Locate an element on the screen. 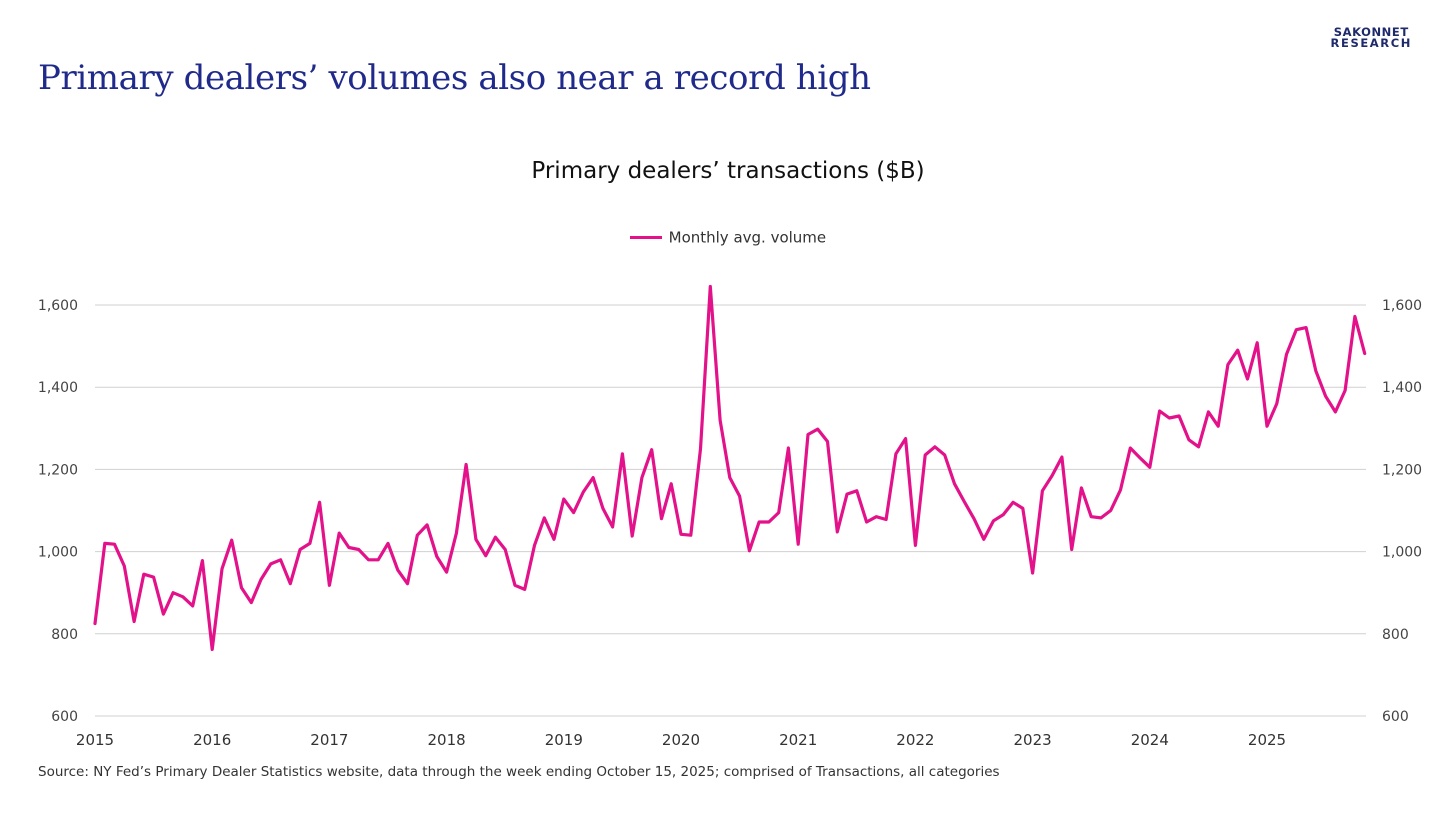 The height and width of the screenshot is (819, 1456). chart-title: Primary dealers’ transactions ($B) is located at coordinates (728, 171).